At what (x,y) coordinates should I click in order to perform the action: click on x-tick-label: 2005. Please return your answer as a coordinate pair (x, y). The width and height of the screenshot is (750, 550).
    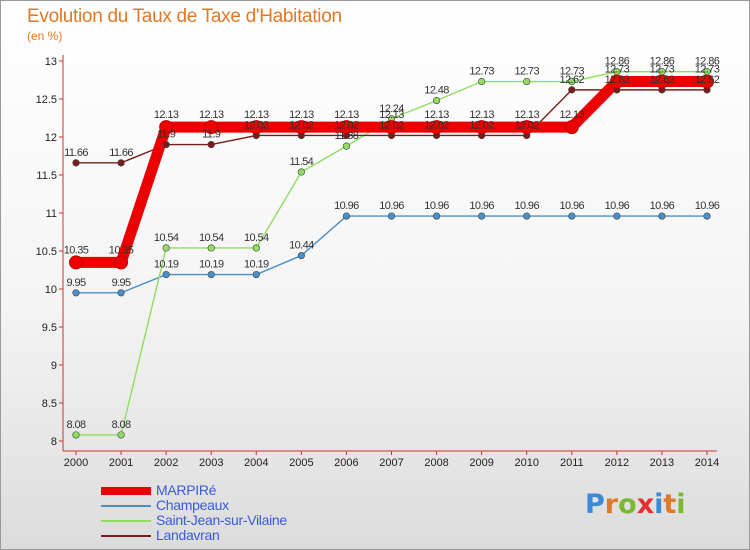
    Looking at the image, I should click on (301, 463).